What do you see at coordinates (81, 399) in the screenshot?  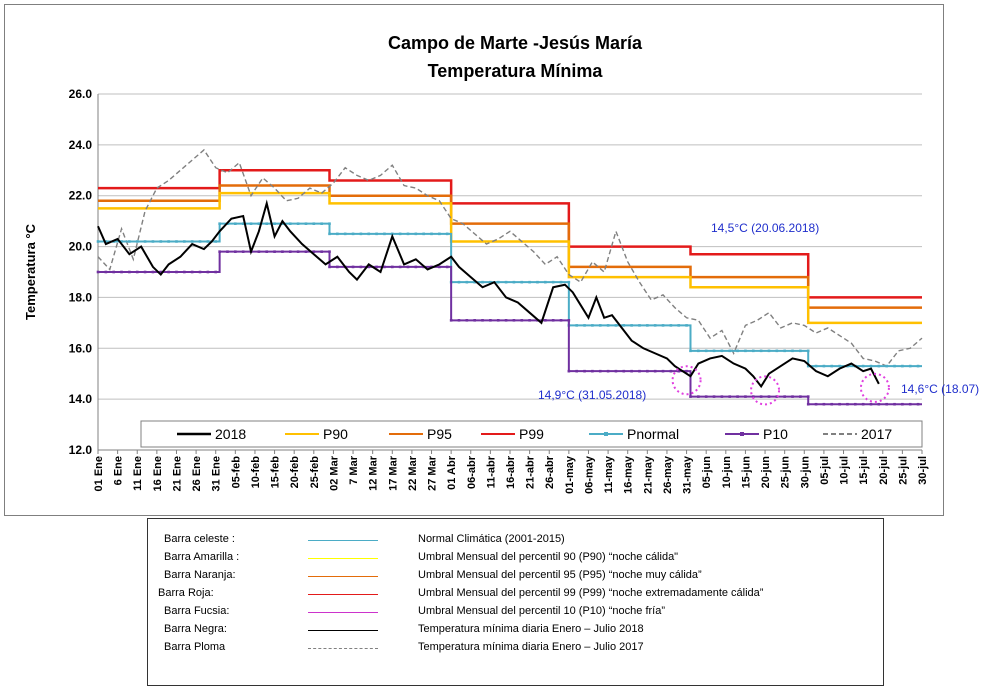 I see `y-tick-label: 14.0` at bounding box center [81, 399].